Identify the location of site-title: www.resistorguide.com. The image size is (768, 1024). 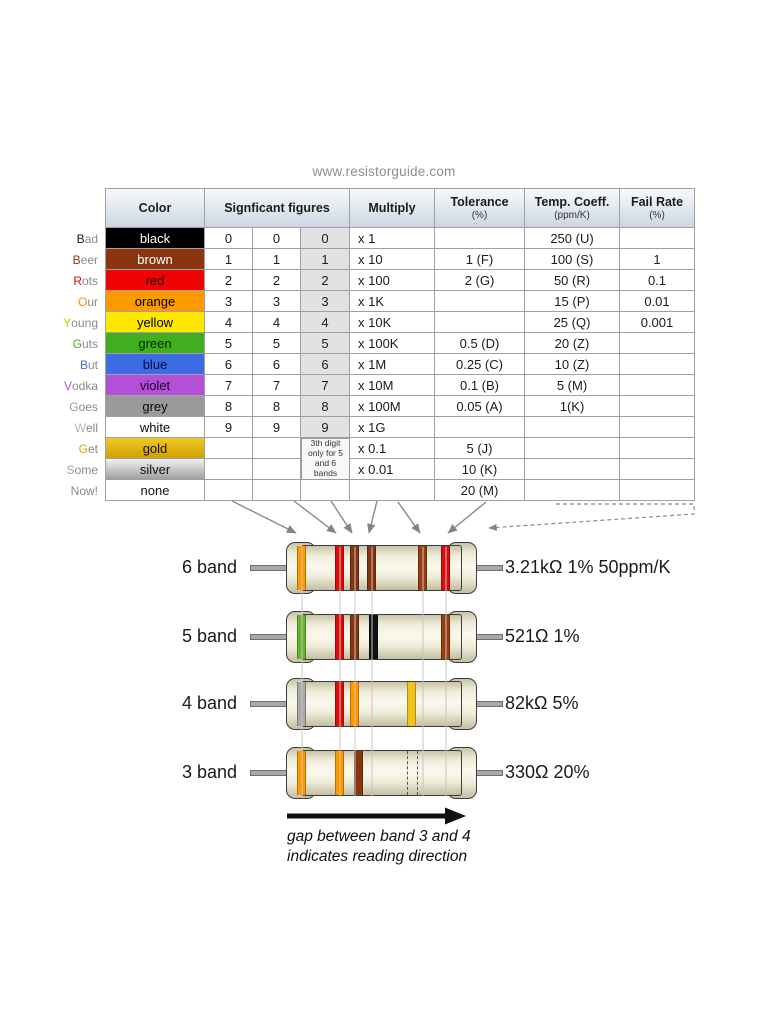
(384, 171).